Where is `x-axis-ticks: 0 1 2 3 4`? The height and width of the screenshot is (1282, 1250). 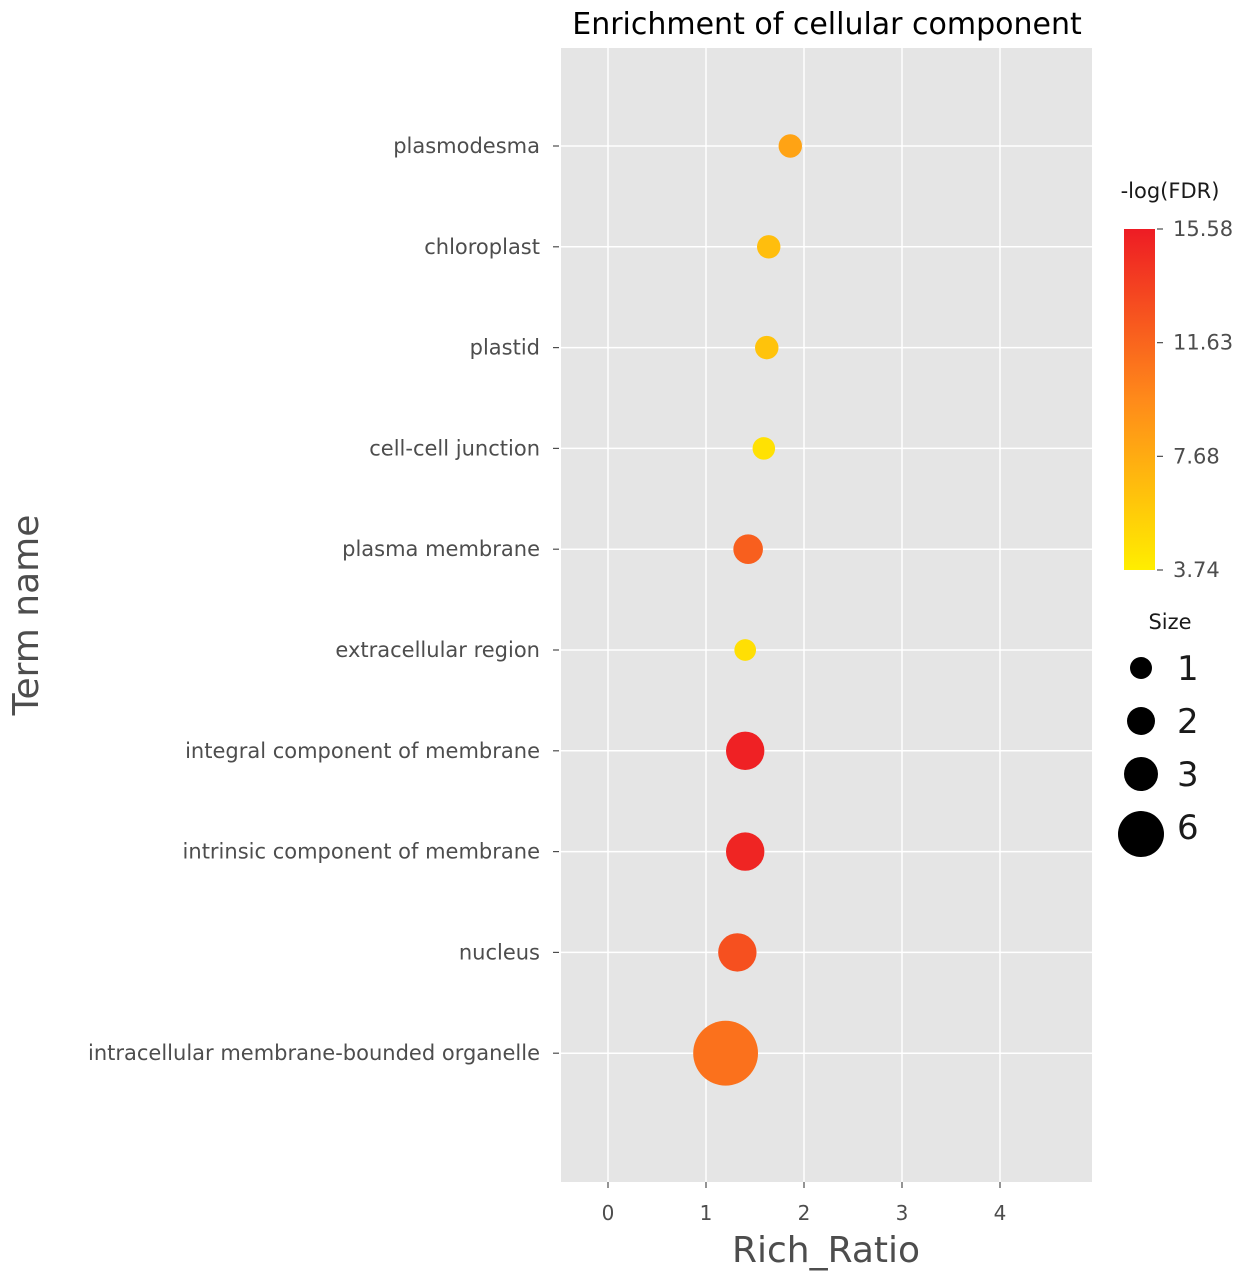 x-axis-ticks: 0 1 2 3 4 is located at coordinates (804, 1203).